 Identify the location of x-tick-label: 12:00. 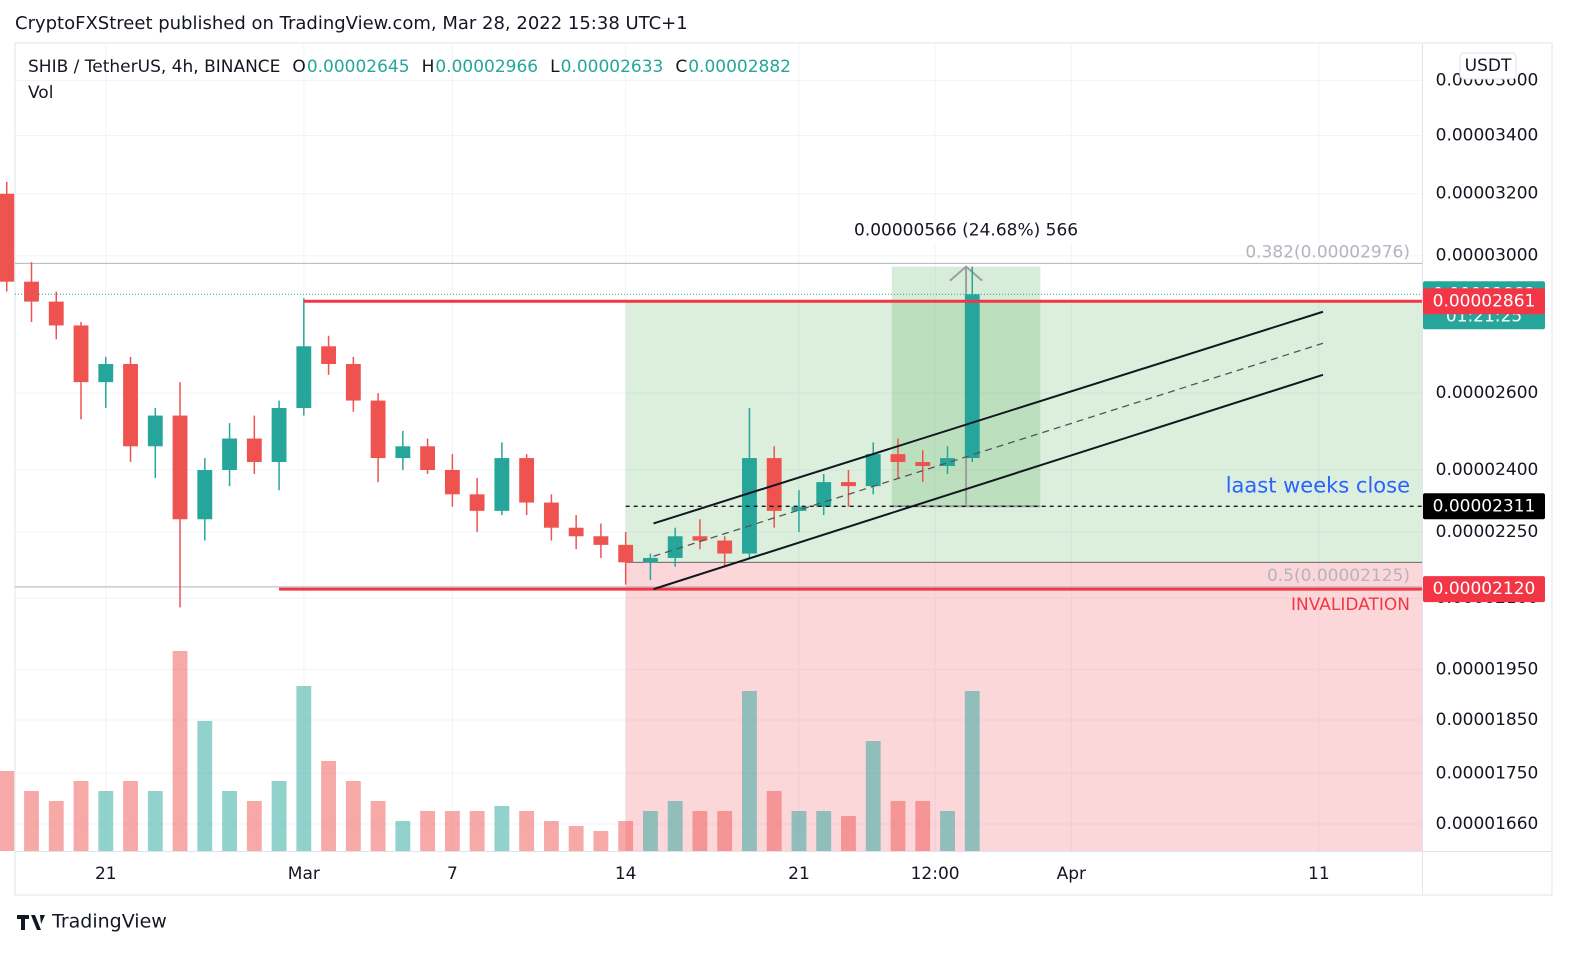
(935, 874).